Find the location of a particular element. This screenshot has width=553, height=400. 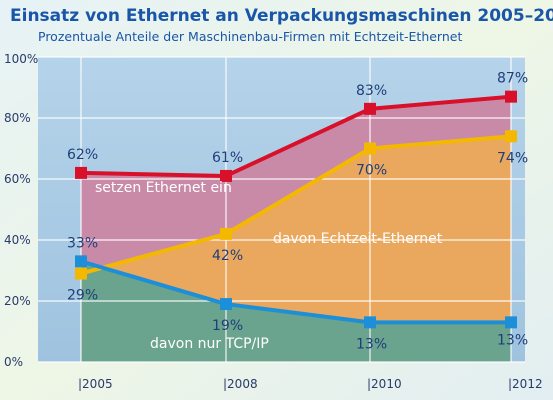

x-tick-label: |2008 is located at coordinates (240, 384).